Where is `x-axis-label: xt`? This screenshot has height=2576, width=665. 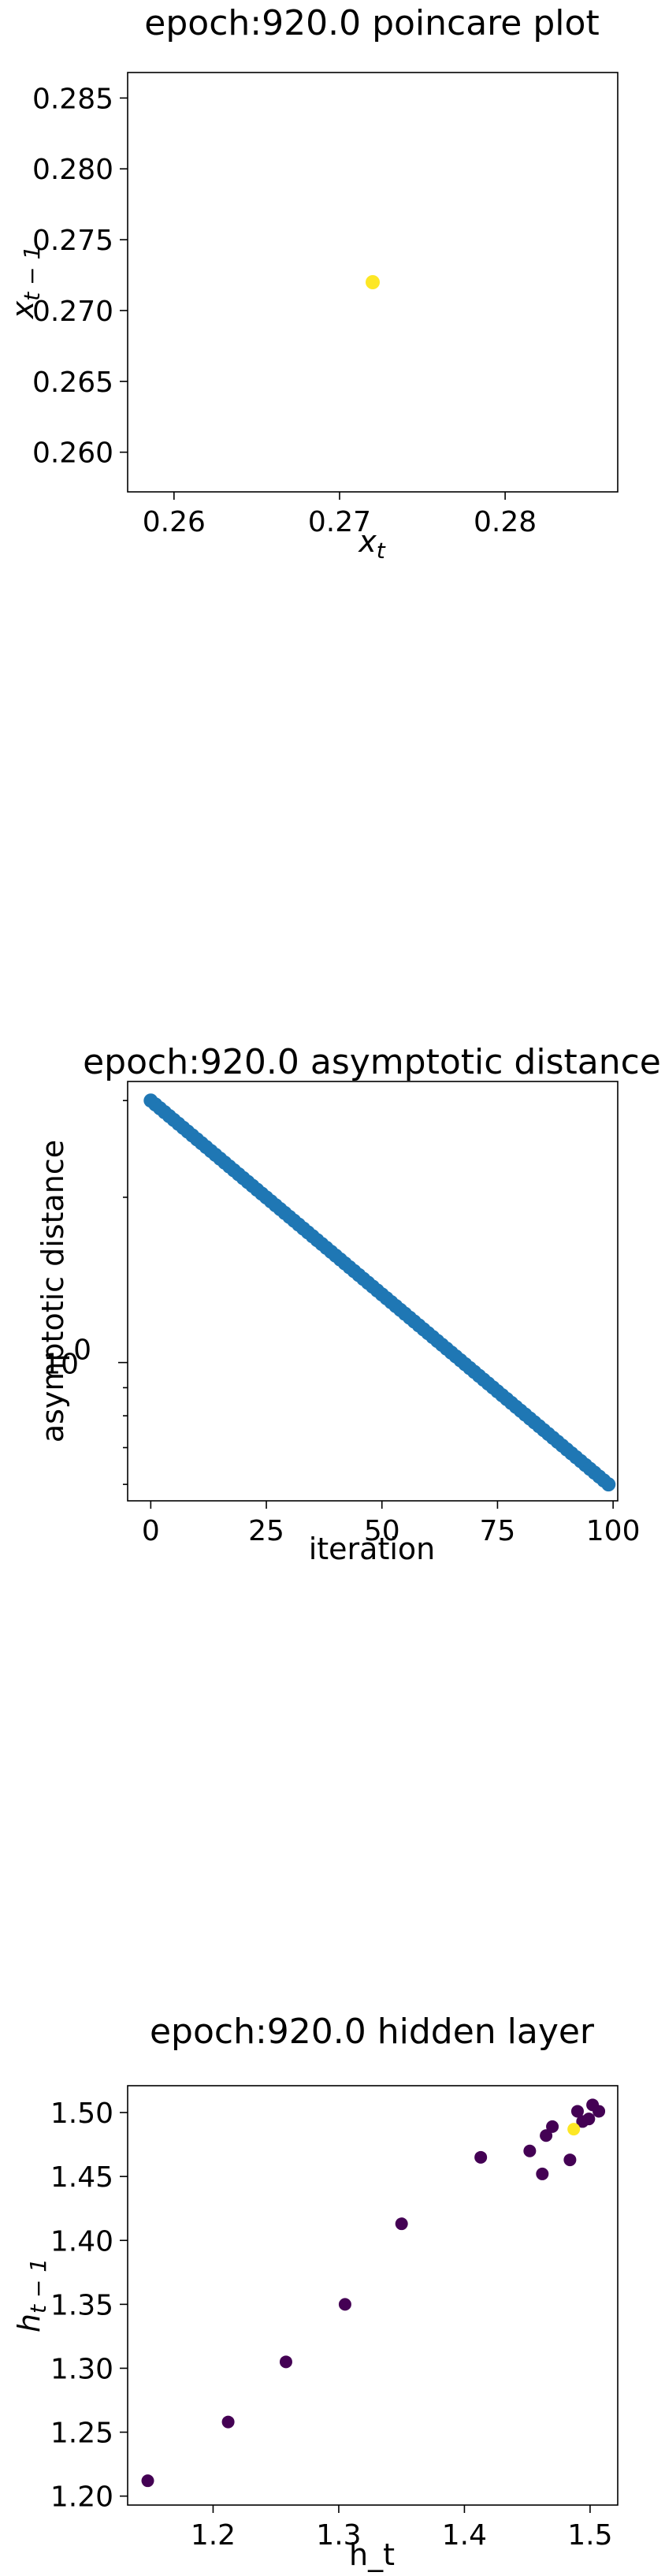 x-axis-label: xt is located at coordinates (372, 544).